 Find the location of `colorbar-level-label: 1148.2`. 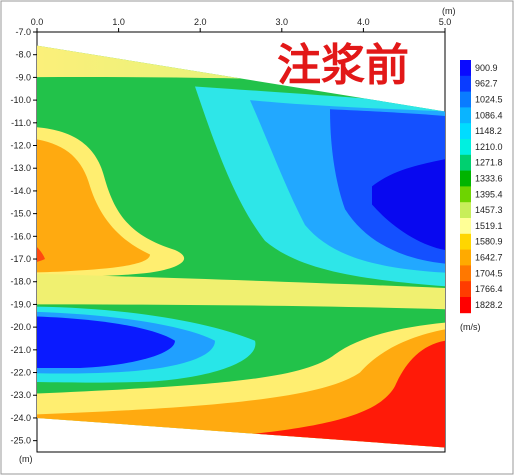

colorbar-level-label: 1148.2 is located at coordinates (488, 131).